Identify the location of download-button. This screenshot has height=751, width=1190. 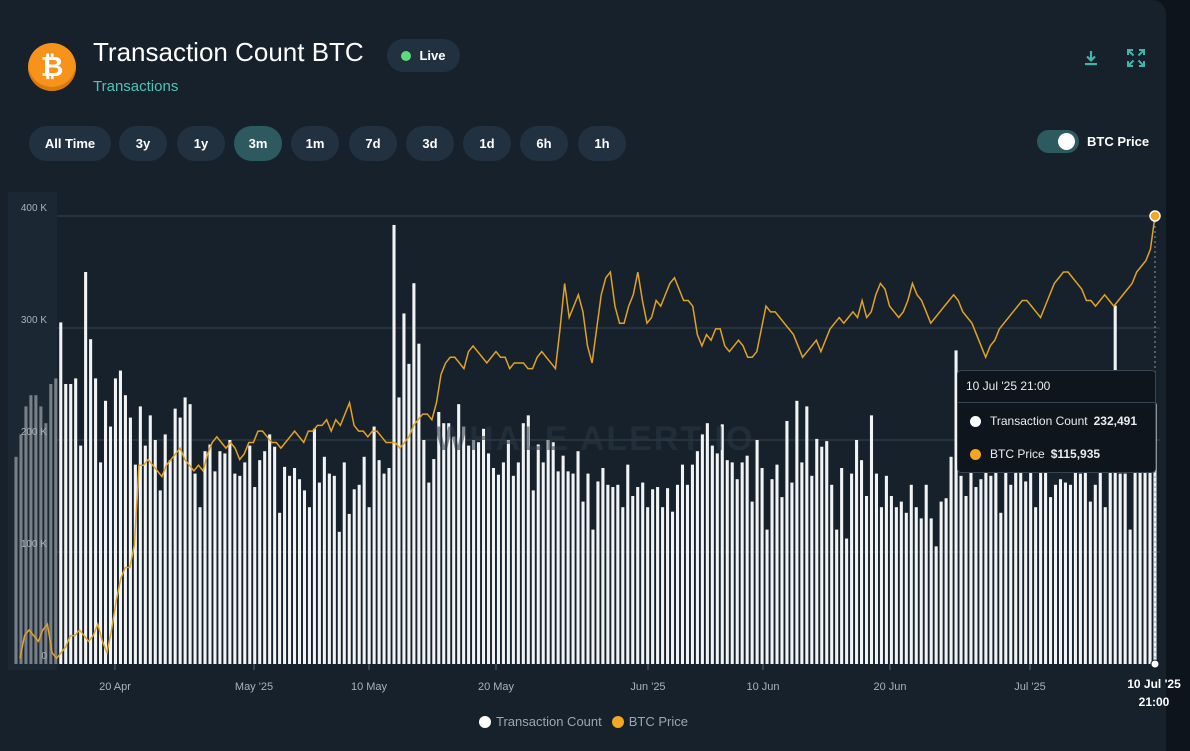
(1091, 58).